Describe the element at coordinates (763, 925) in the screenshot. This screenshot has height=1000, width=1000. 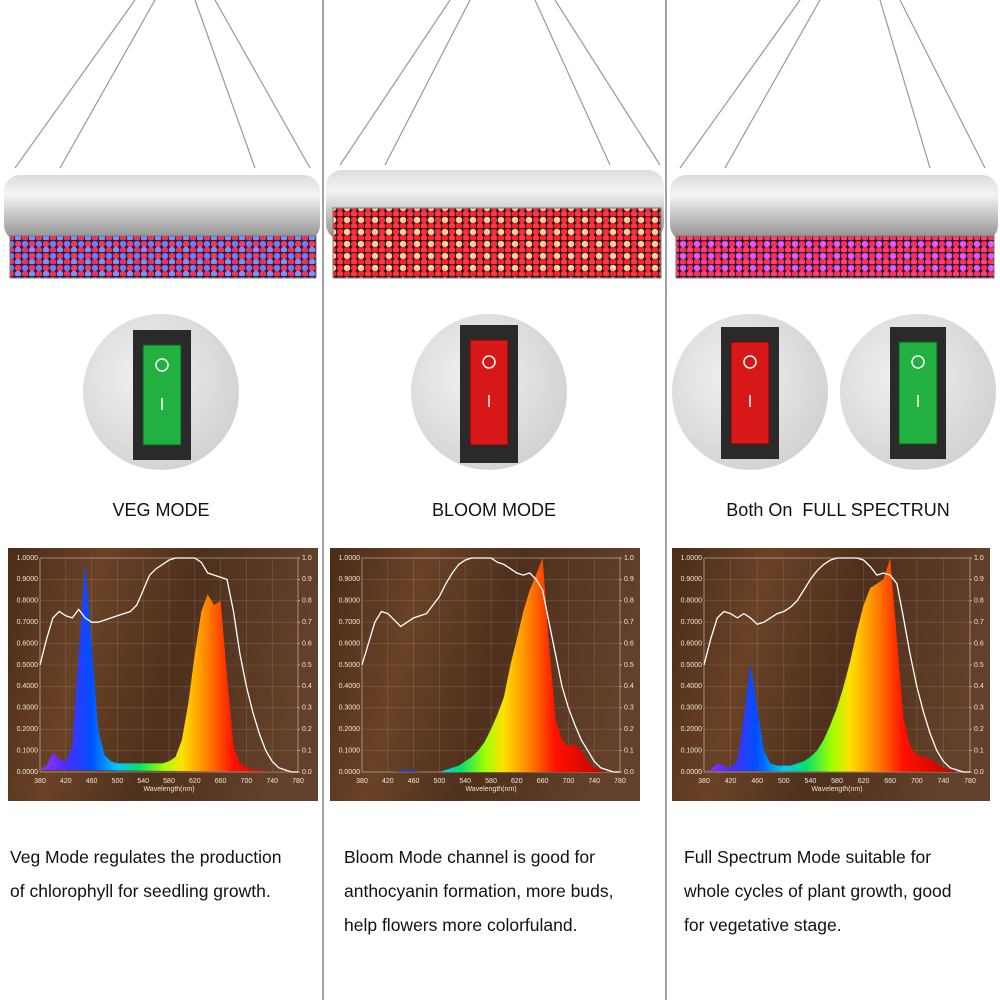
I see `description-line: for vegetative stage.` at that location.